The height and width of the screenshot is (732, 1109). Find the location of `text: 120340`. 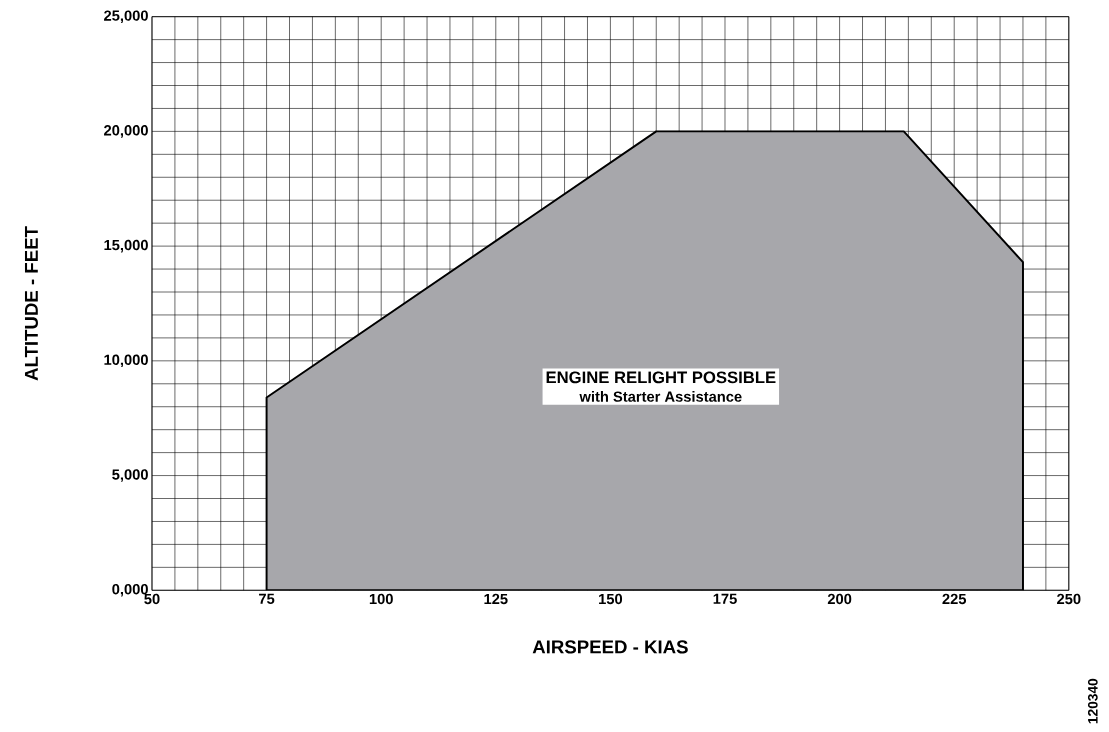

text: 120340 is located at coordinates (1092, 701).